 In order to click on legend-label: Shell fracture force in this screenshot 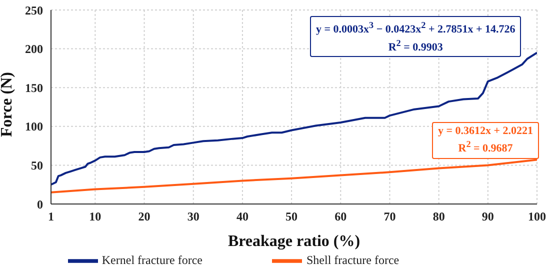, I will do `click(353, 259)`.